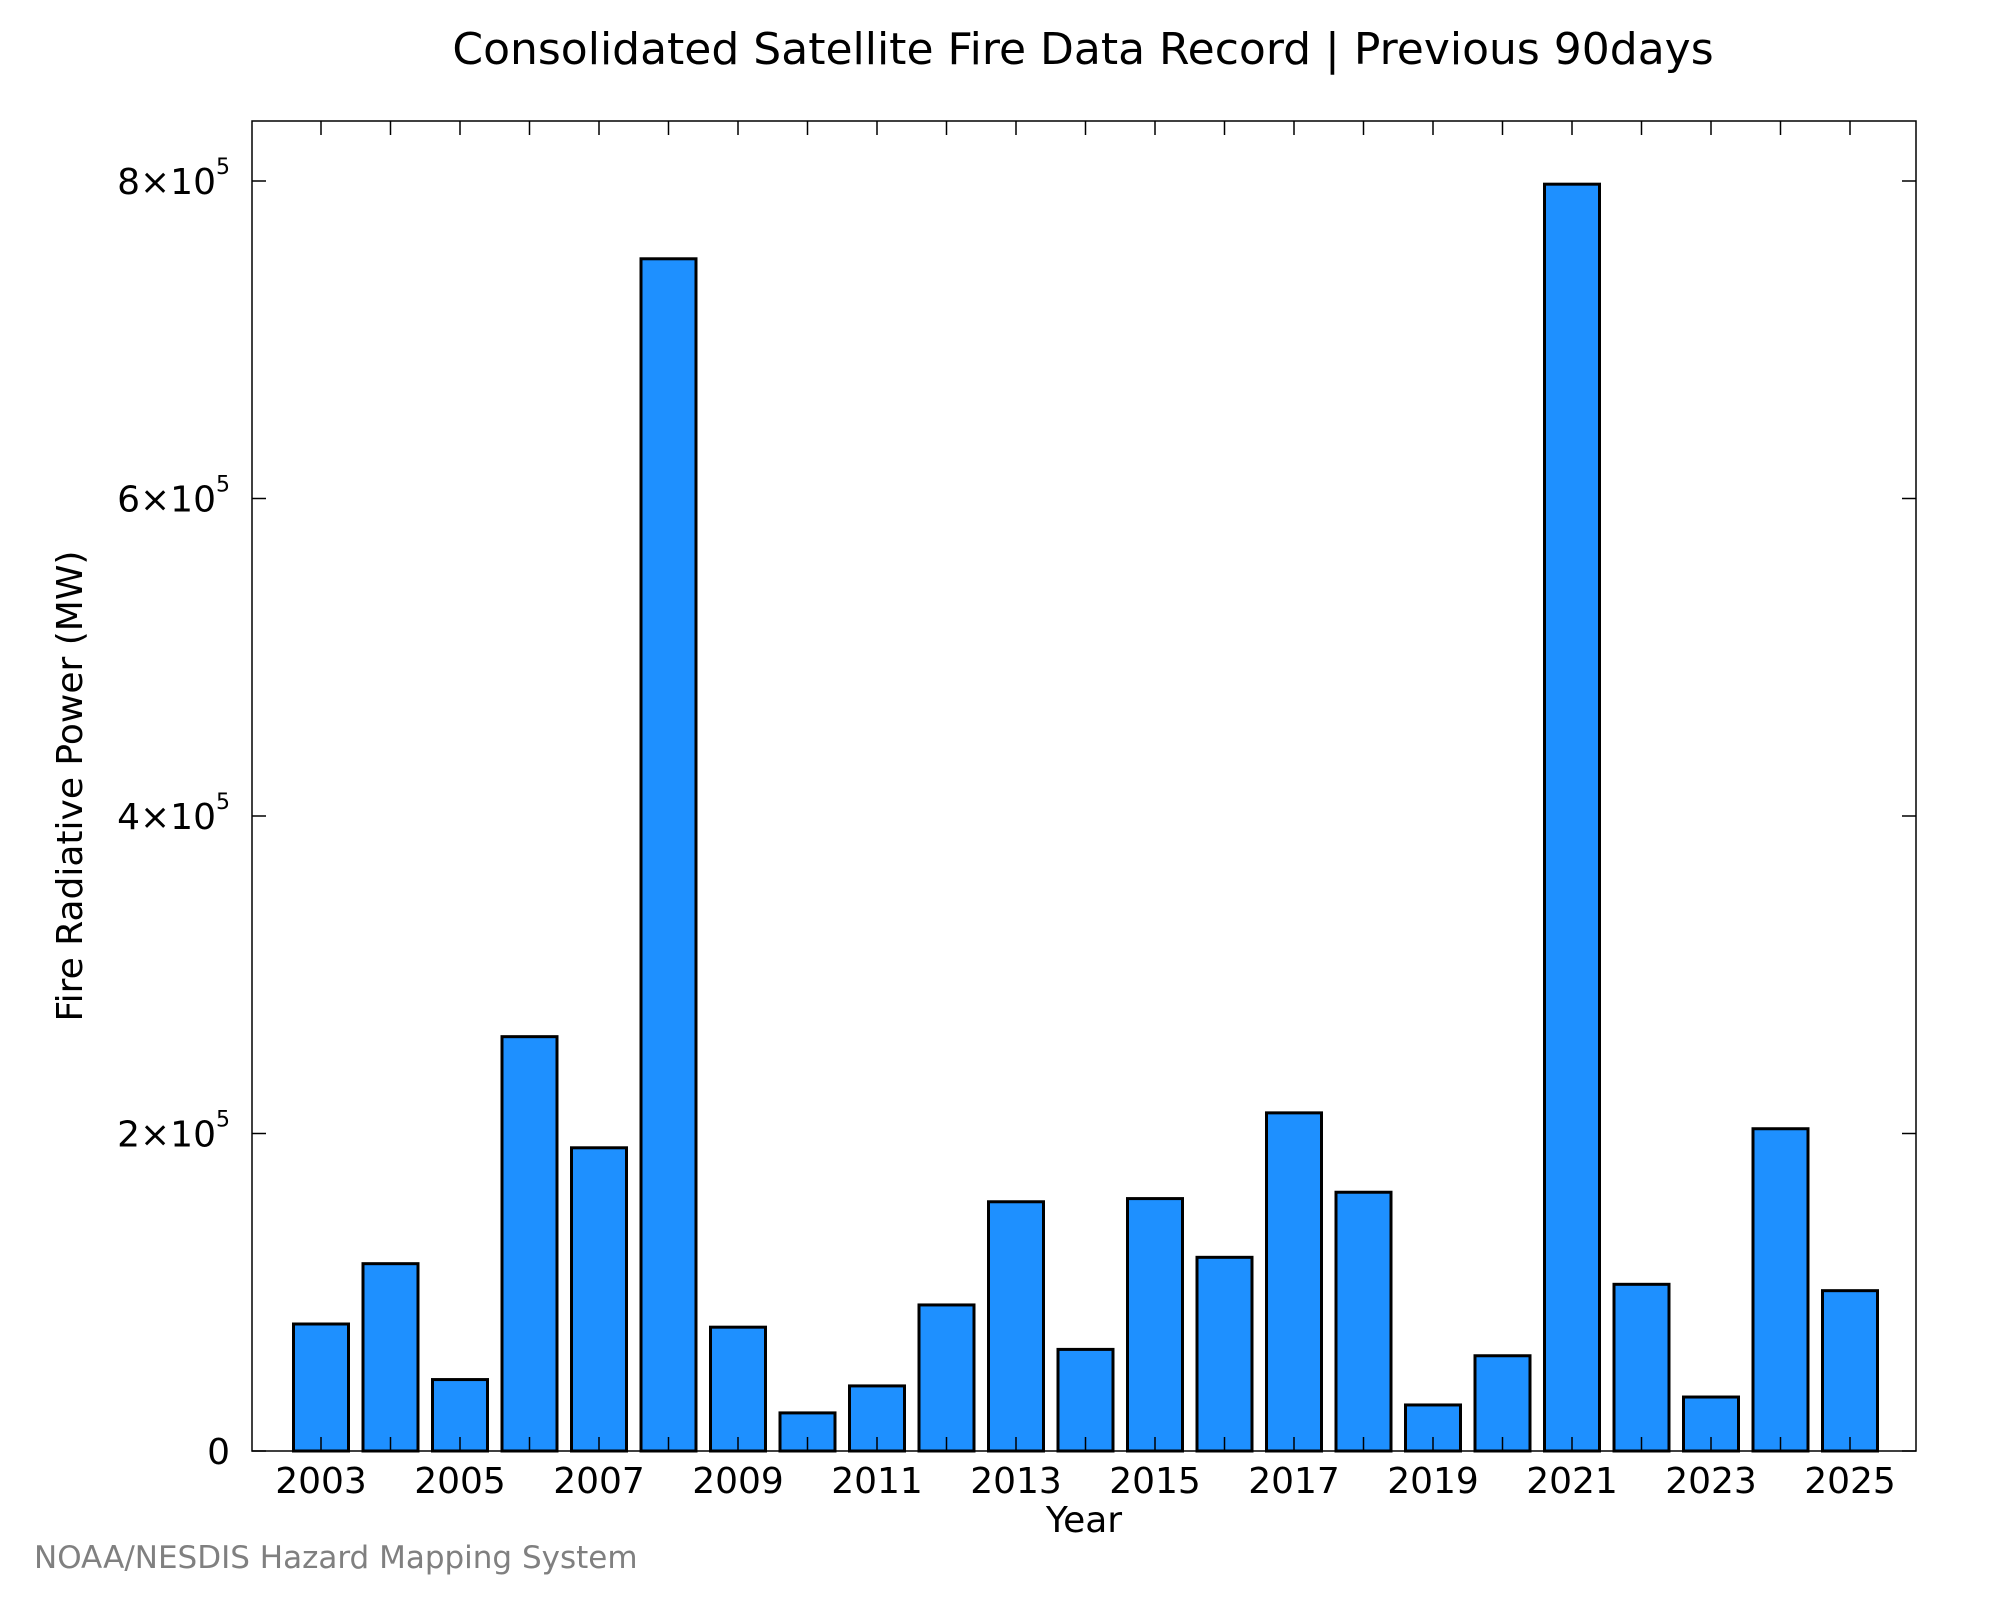  Describe the element at coordinates (390, 1357) in the screenshot. I see `bar-2004` at that location.